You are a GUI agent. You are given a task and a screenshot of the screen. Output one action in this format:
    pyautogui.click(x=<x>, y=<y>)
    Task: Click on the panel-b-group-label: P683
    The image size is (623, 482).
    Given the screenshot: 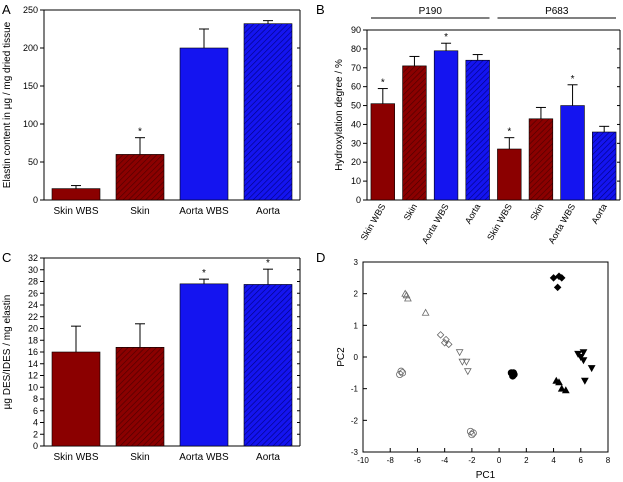 What is the action you would take?
    pyautogui.click(x=557, y=11)
    